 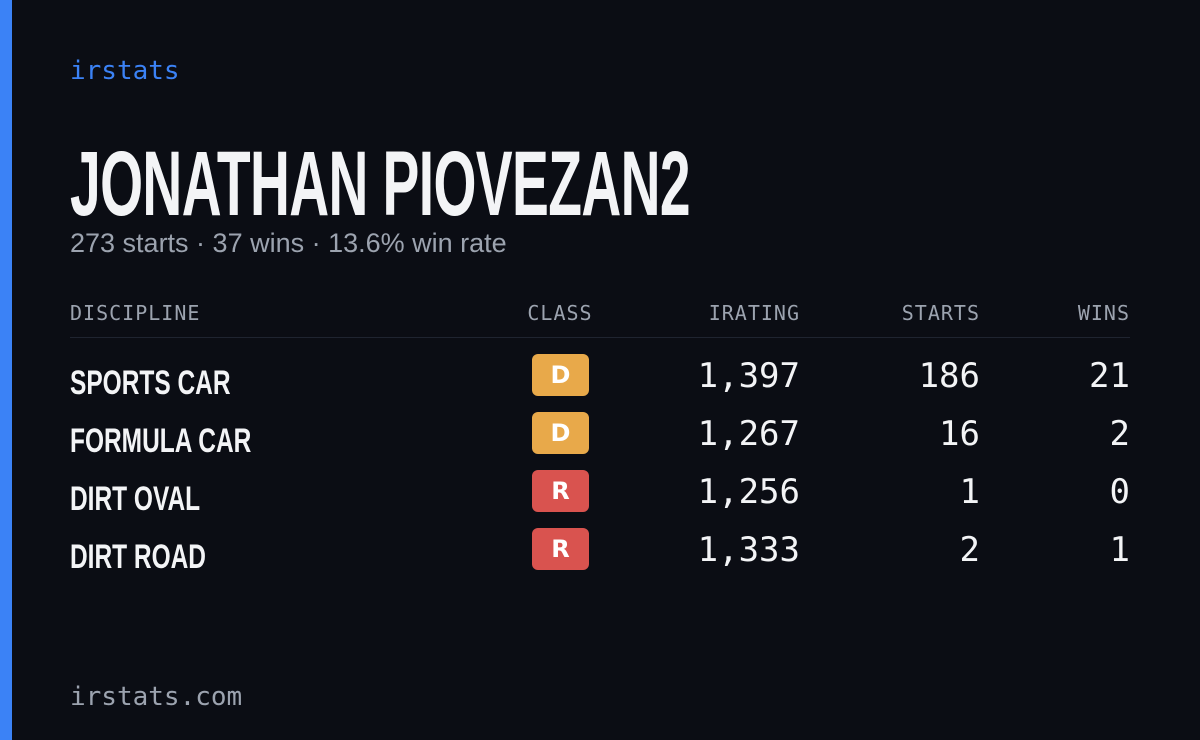 What do you see at coordinates (969, 550) in the screenshot?
I see `starts: 2` at bounding box center [969, 550].